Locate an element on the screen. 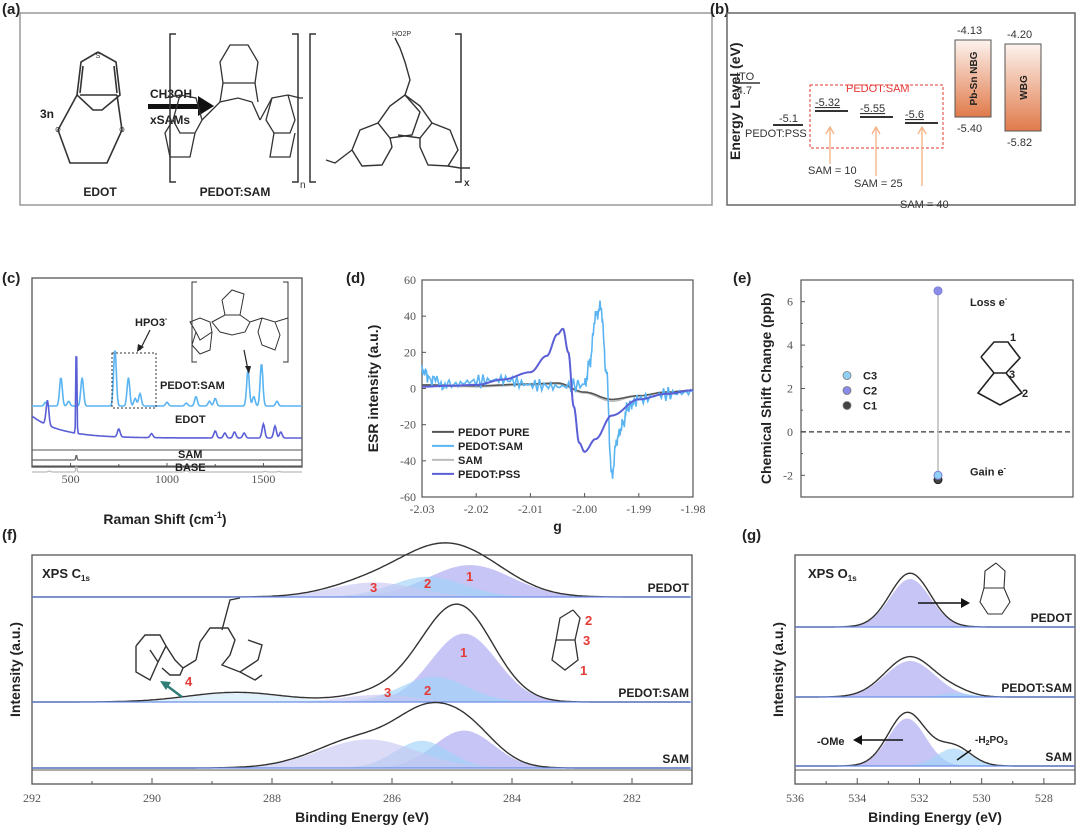 This screenshot has width=1080, height=829. series-base is located at coordinates (167, 469).